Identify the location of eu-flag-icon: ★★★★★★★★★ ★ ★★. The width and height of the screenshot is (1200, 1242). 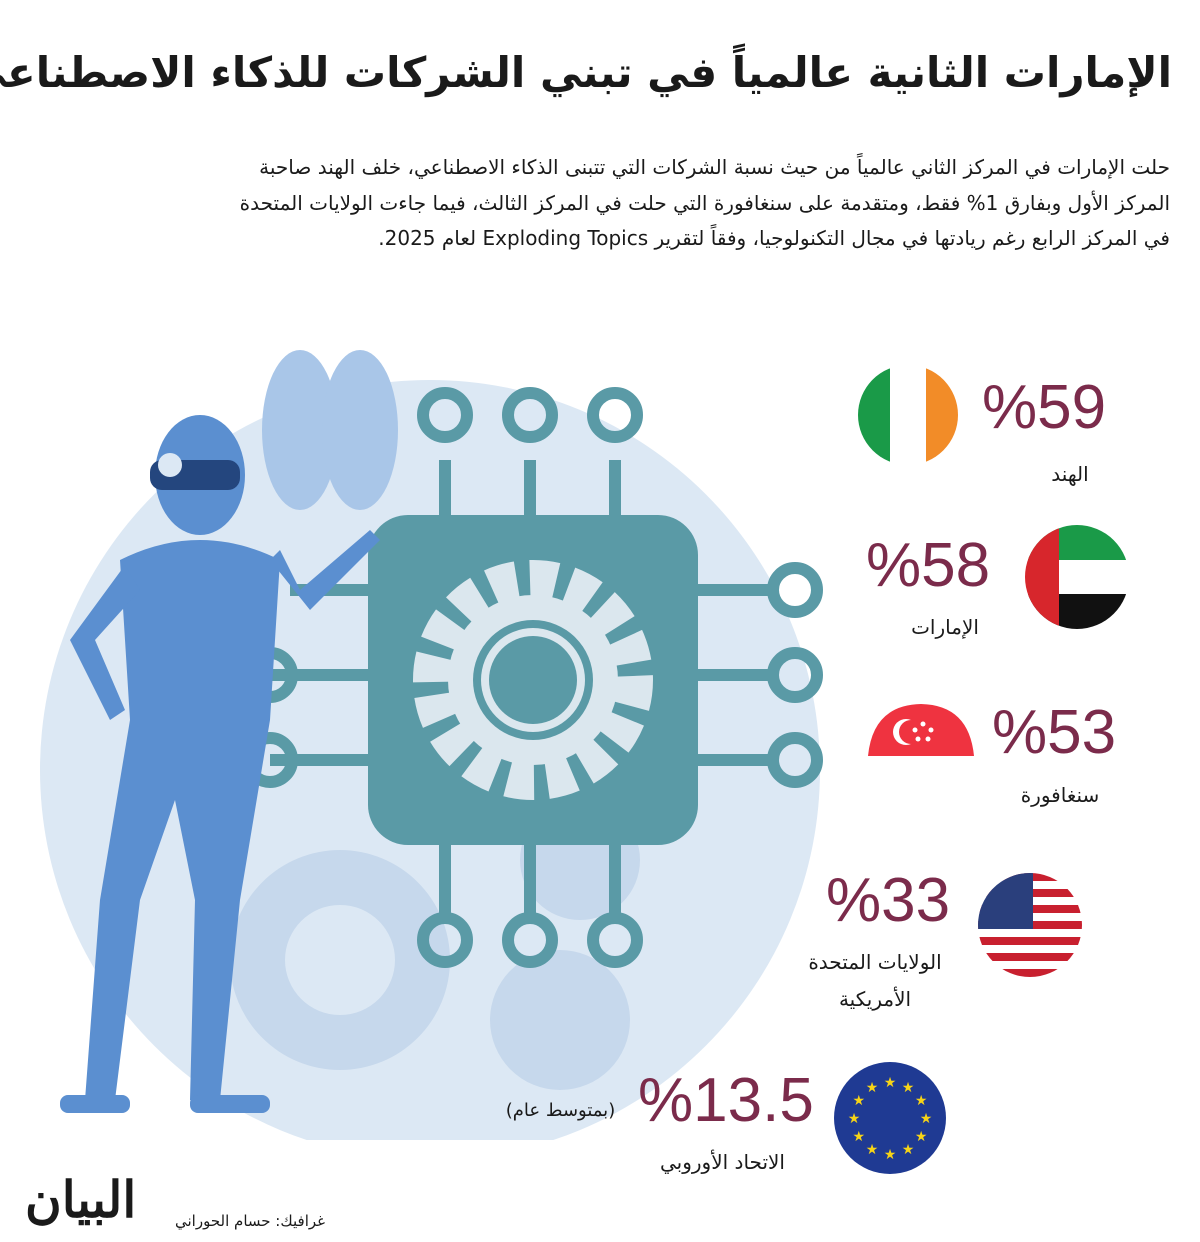
(890, 1118).